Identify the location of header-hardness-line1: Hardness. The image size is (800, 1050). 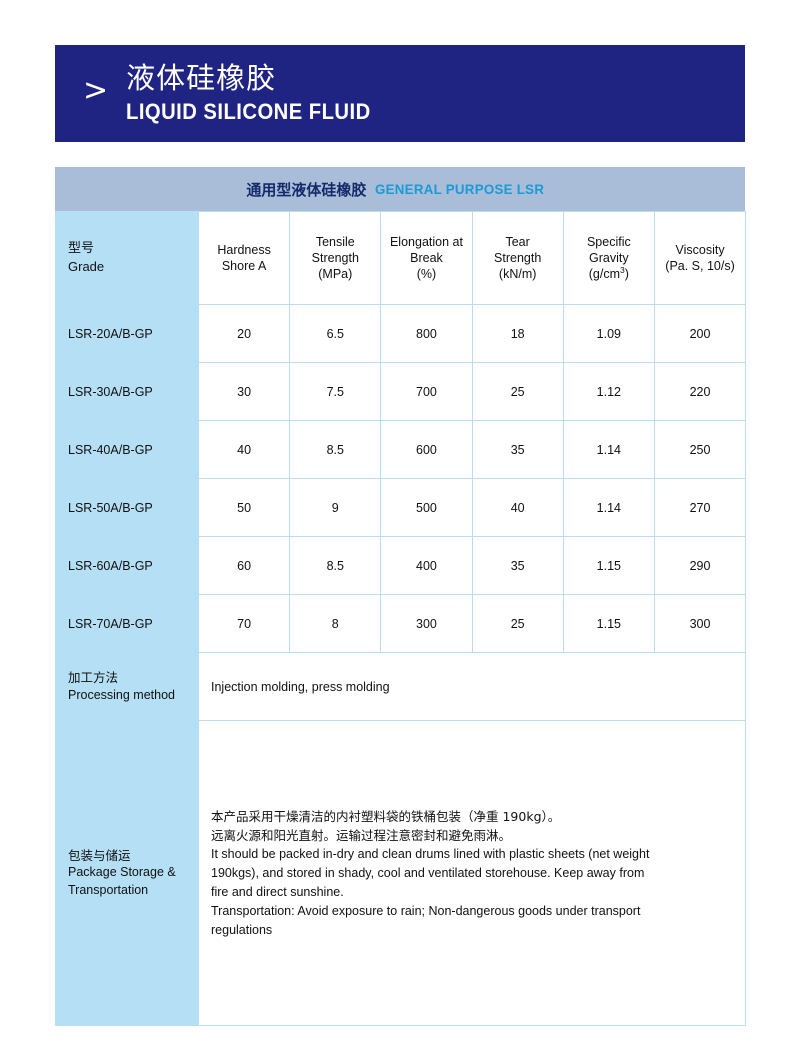
(244, 249).